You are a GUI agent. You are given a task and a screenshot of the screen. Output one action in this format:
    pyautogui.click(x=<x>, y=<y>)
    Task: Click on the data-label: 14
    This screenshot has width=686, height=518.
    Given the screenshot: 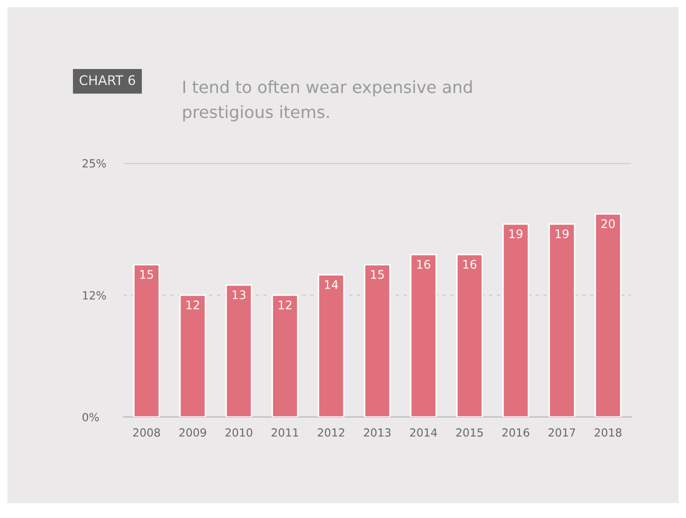 What is the action you would take?
    pyautogui.click(x=331, y=284)
    